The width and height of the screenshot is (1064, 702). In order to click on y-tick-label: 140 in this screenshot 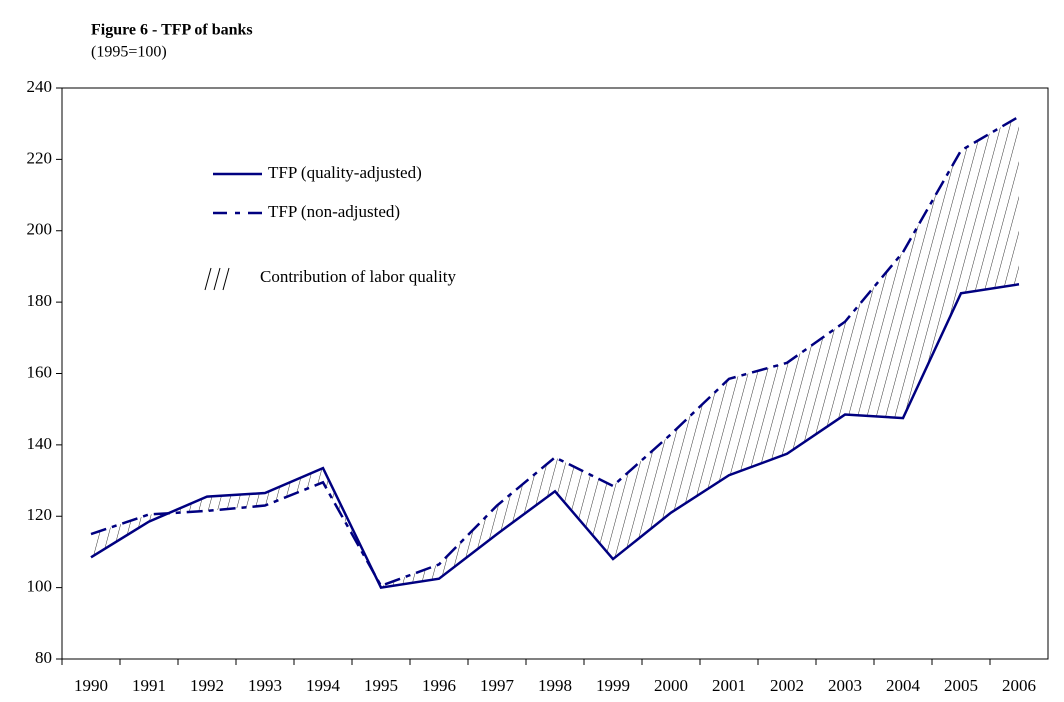, I will do `click(40, 443)`.